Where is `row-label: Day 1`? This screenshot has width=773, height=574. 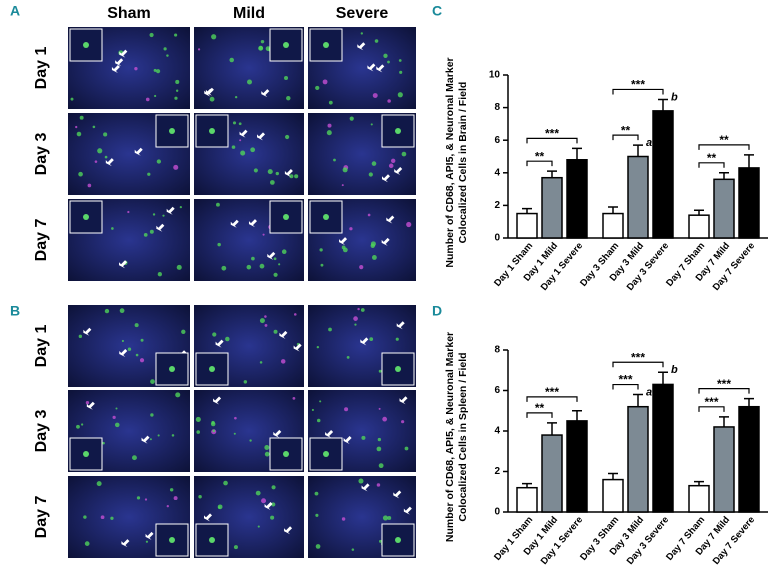
row-label: Day 1 is located at coordinates (41, 346).